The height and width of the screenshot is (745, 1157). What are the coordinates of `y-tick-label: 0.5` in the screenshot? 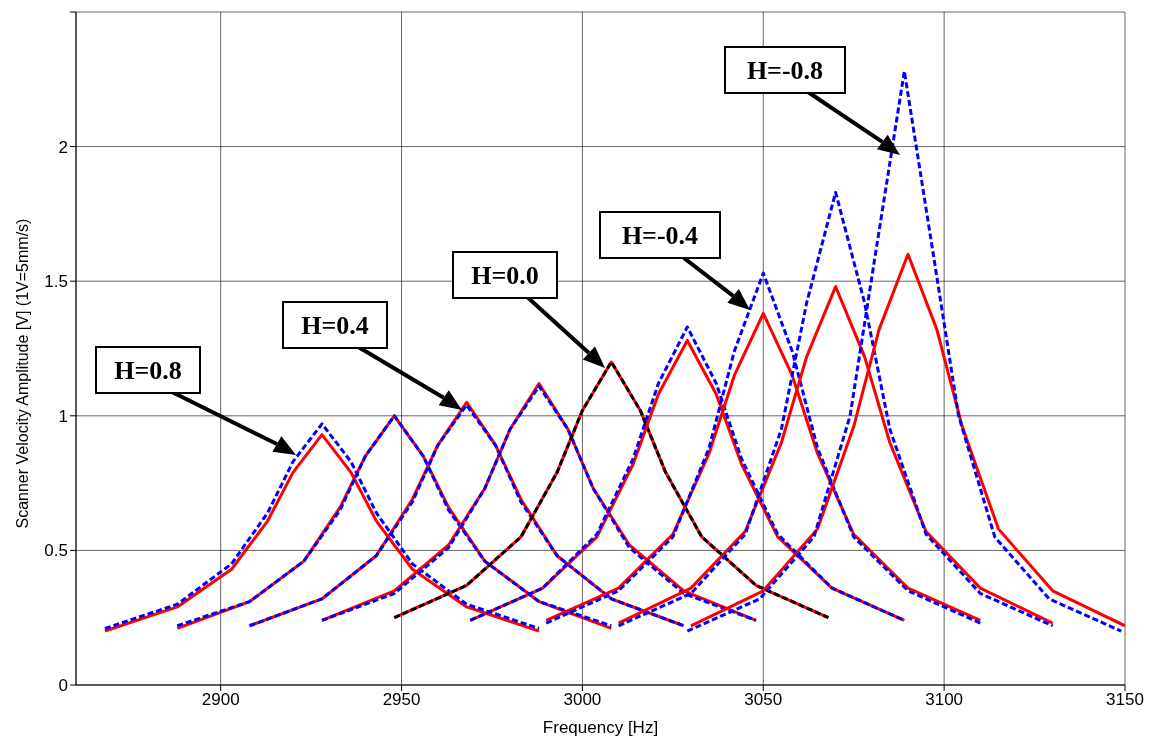 It's located at (56, 551).